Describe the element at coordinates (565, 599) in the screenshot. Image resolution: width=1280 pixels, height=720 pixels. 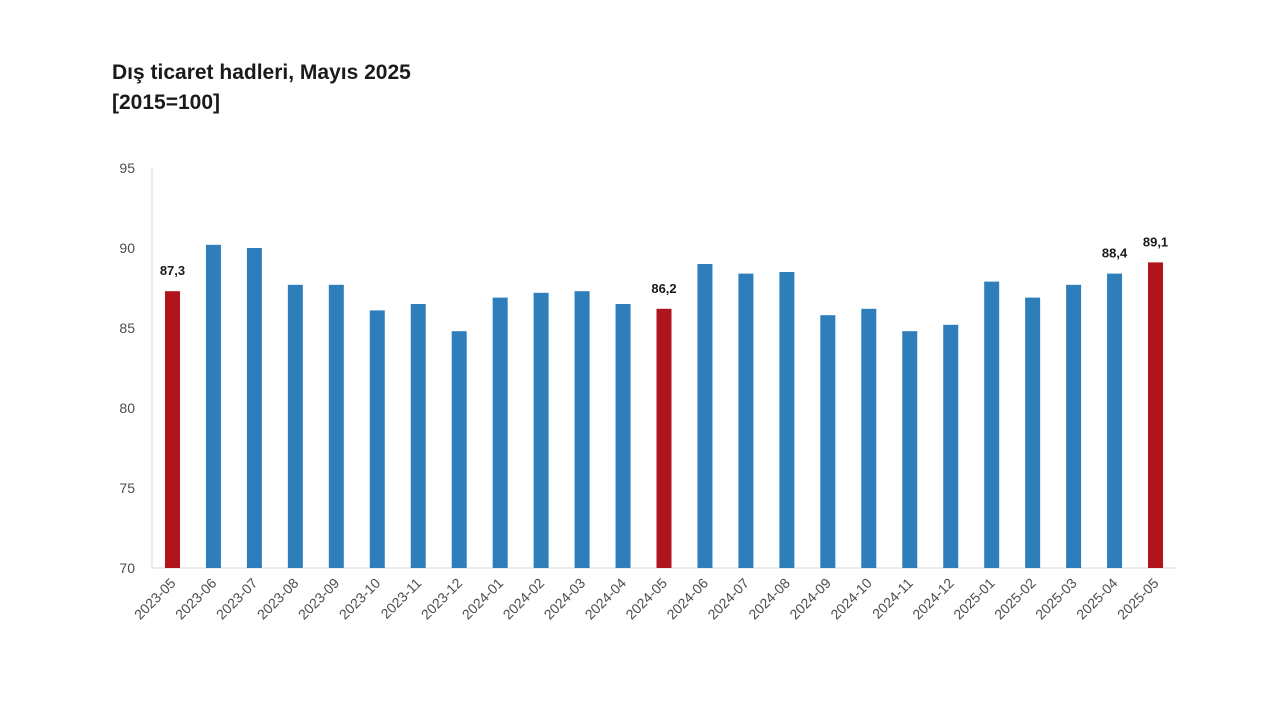
I see `x-tick-label: 2024-03` at that location.